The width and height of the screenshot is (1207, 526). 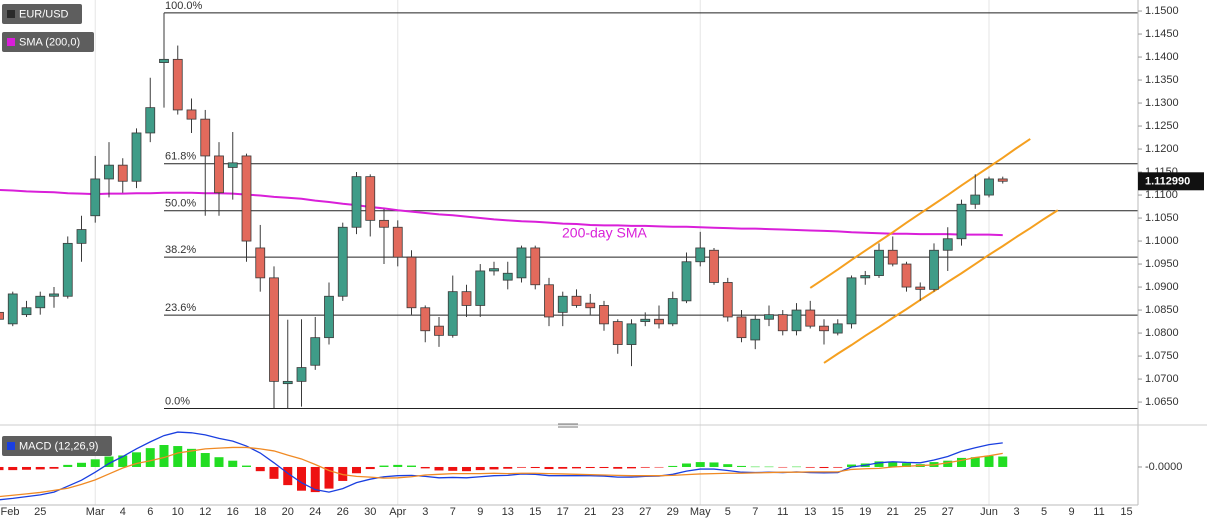 I want to click on x-tick-label: 24, so click(x=315, y=512).